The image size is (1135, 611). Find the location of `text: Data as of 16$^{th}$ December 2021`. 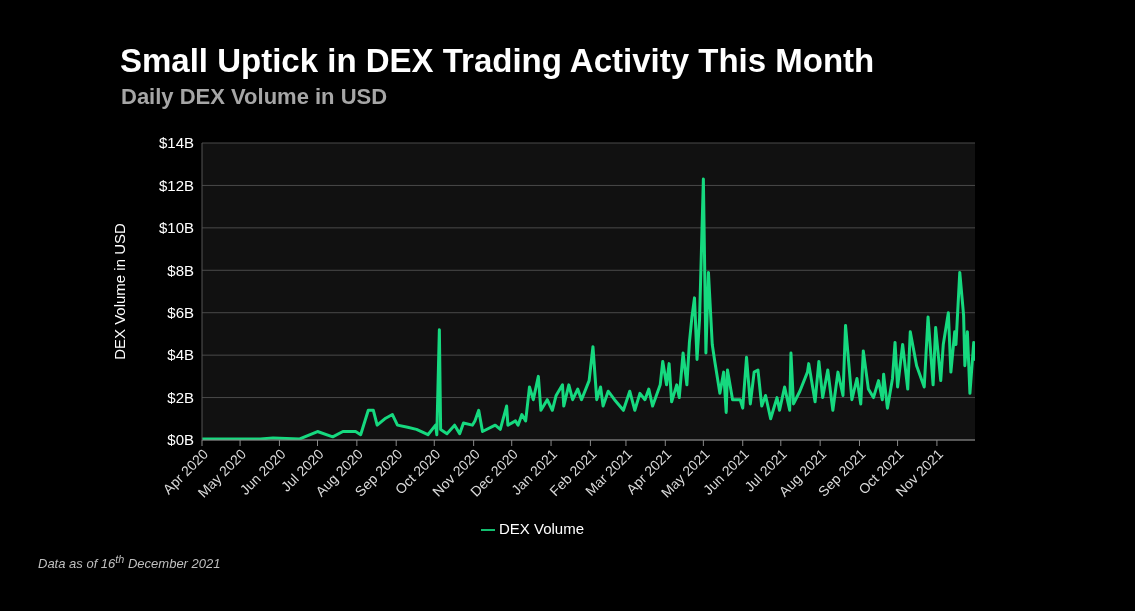

text: Data as of 16$^{th}$ December 2021 is located at coordinates (129, 563).